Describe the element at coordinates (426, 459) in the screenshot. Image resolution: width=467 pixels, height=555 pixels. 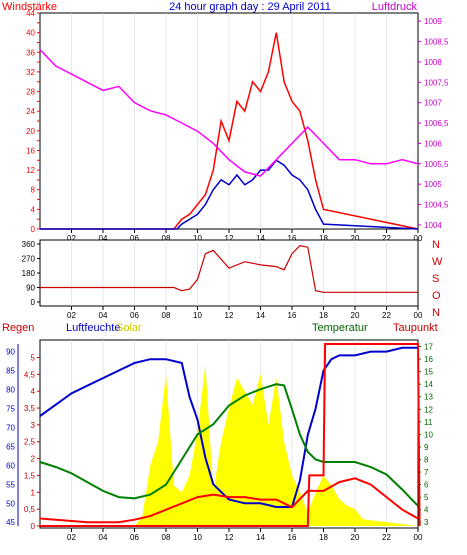
I see `temperature-tick-label: 8` at that location.